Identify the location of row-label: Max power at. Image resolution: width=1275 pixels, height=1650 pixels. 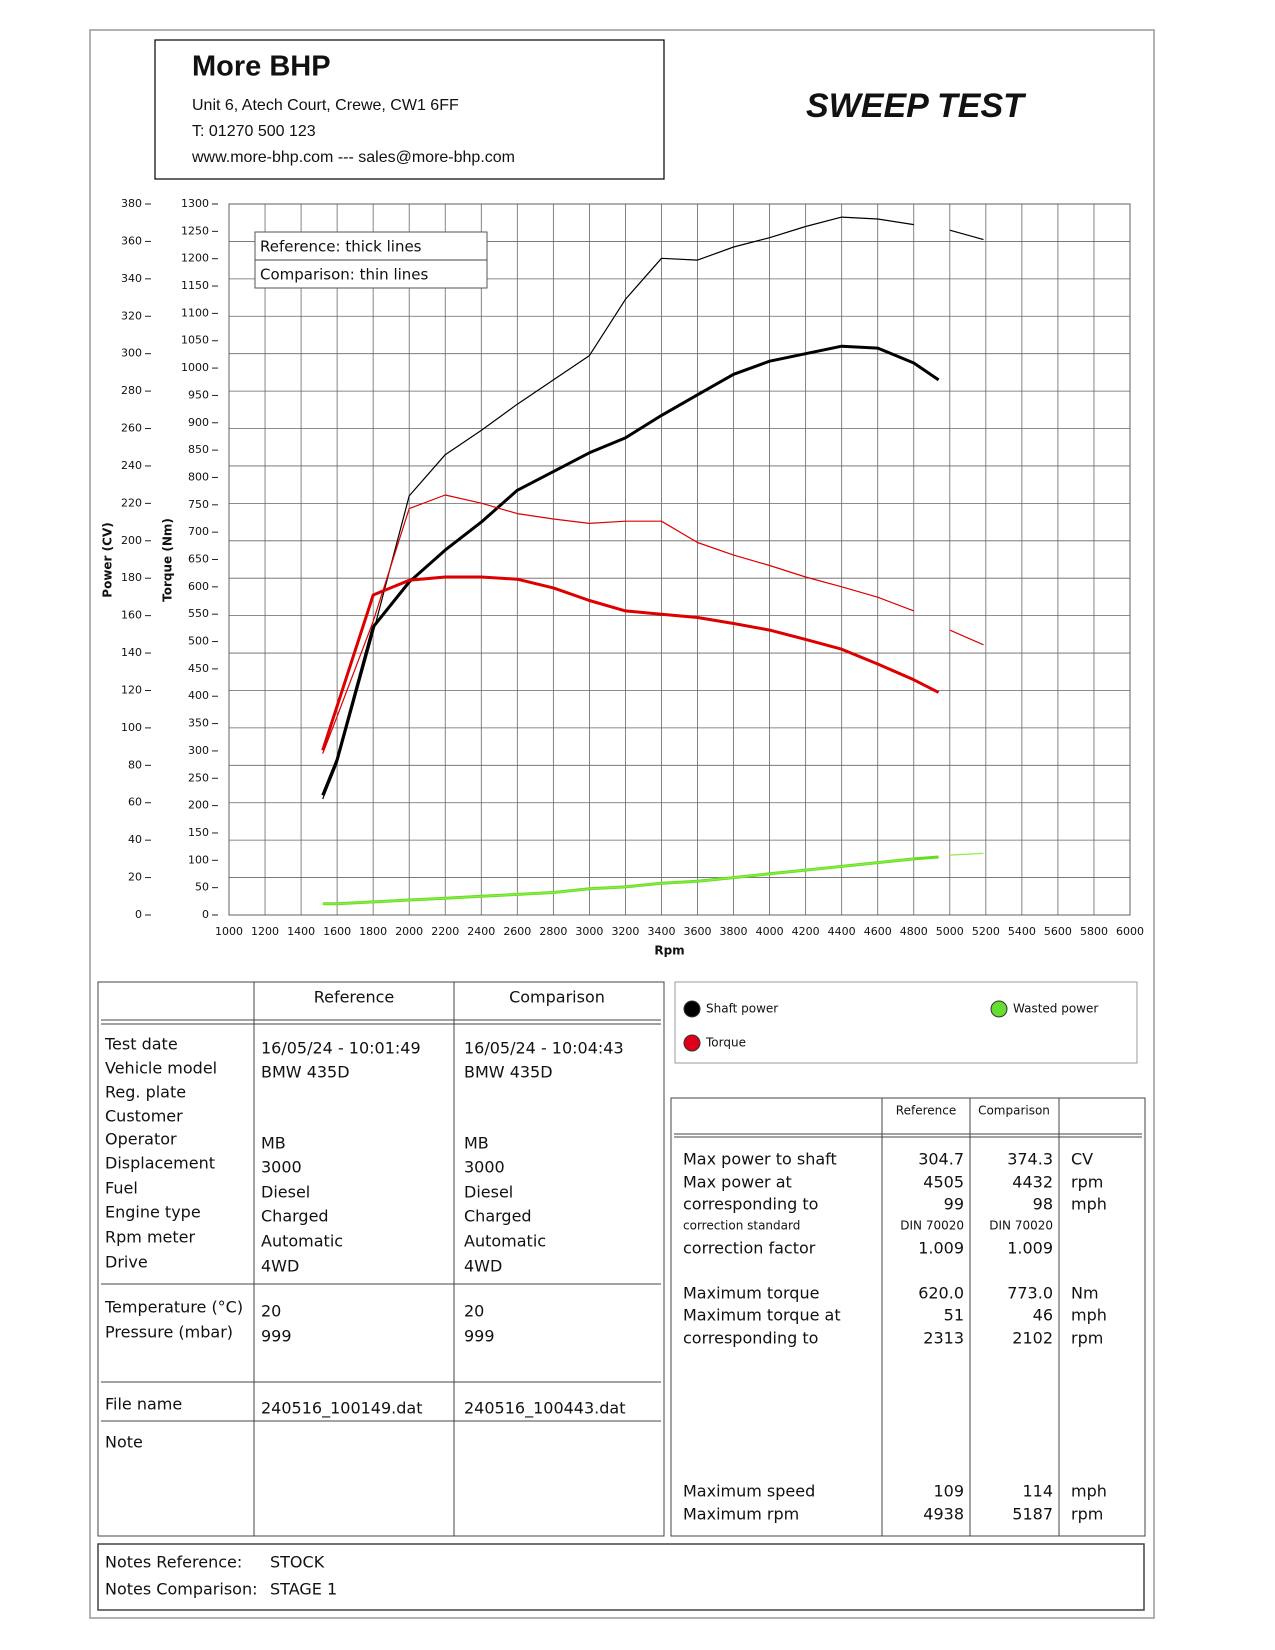
(737, 1182).